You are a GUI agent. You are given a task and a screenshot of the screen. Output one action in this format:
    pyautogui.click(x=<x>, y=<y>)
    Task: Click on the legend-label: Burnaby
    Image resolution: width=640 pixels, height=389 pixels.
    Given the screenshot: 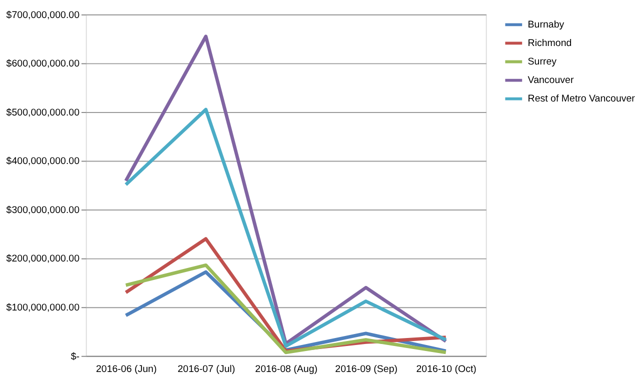 What is the action you would take?
    pyautogui.click(x=546, y=25)
    